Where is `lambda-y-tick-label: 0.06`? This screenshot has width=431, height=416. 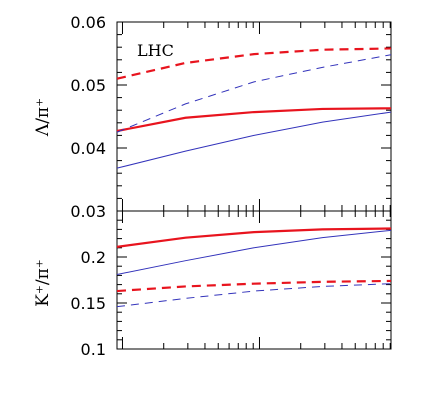
lambda-y-tick-label: 0.06 is located at coordinates (88, 22).